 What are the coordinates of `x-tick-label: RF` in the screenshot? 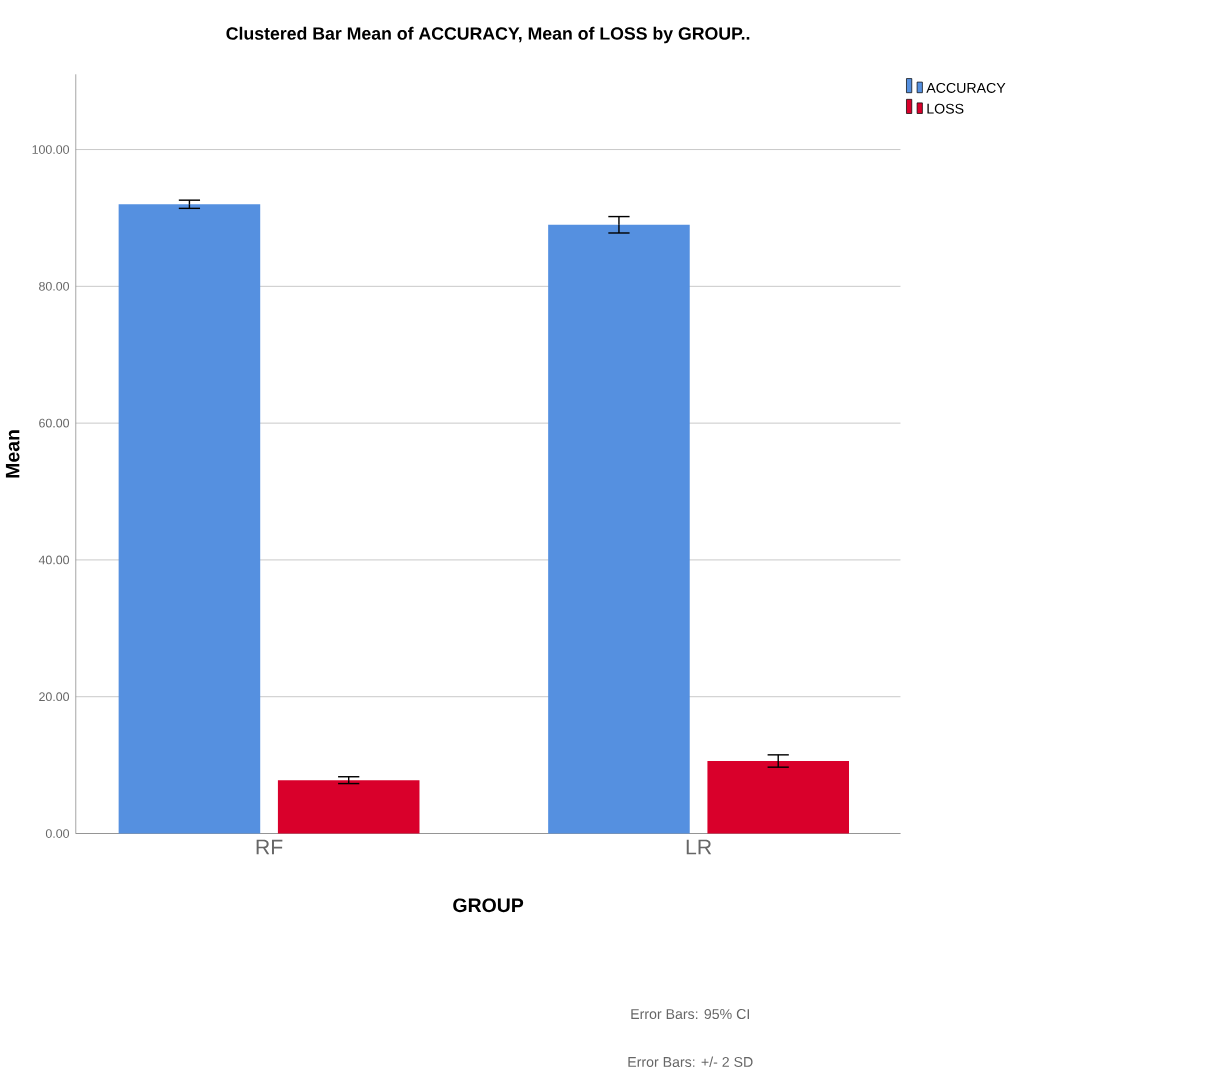 It's located at (269, 847).